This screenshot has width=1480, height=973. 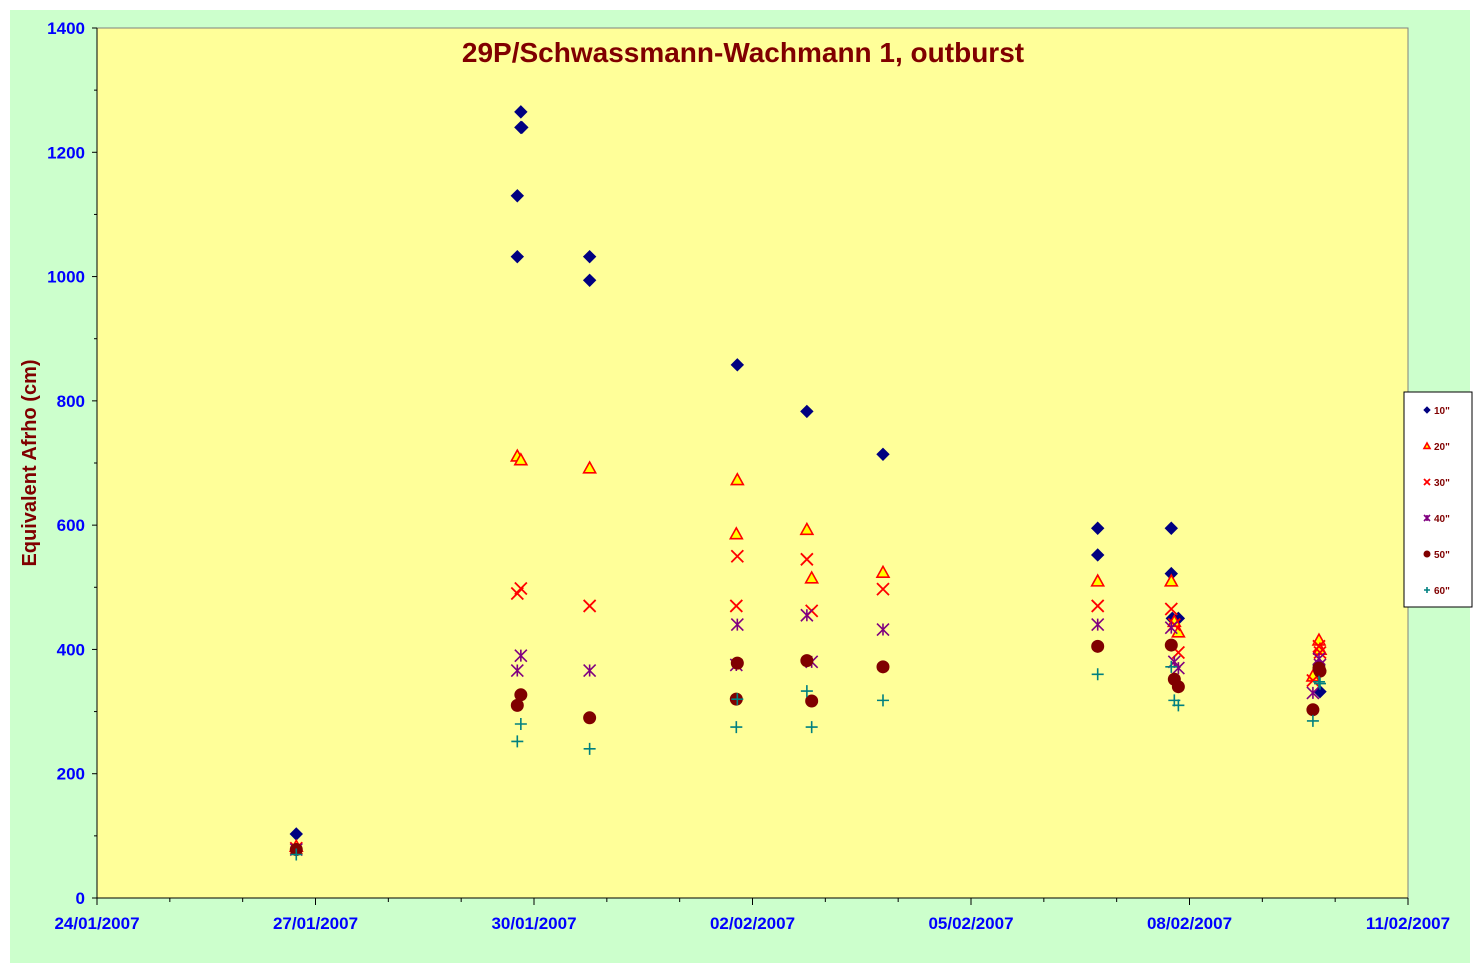 I want to click on x-tick-label: 02/02/2007, so click(x=752, y=923).